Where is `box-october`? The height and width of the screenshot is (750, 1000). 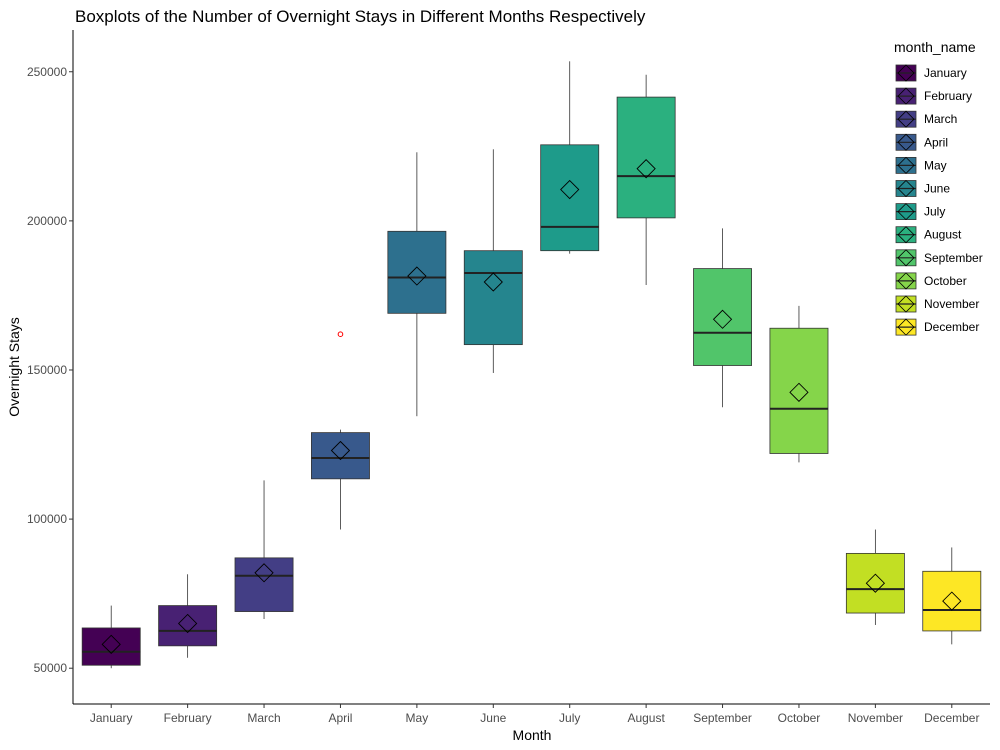 box-october is located at coordinates (799, 384).